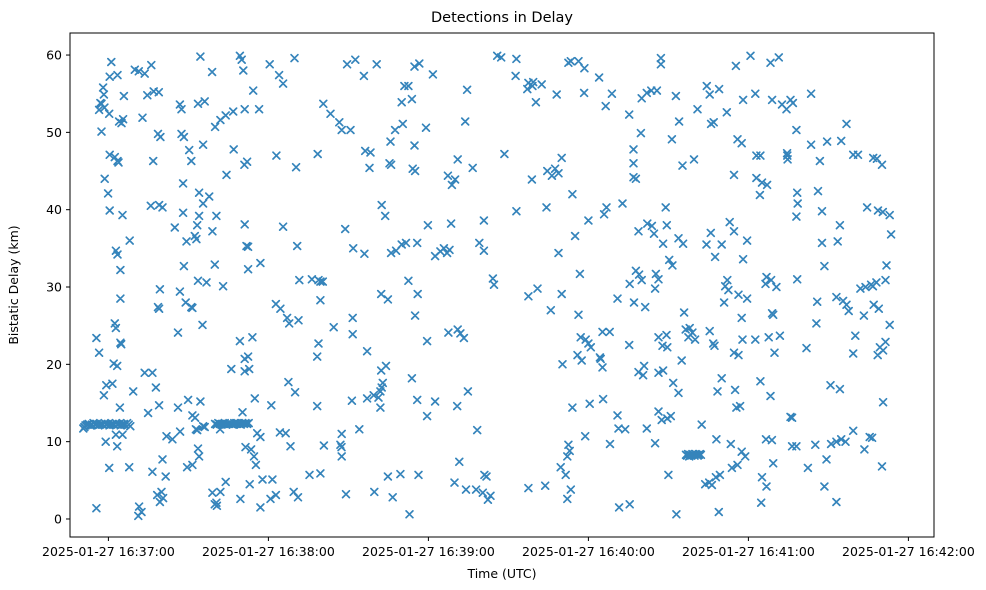 The width and height of the screenshot is (986, 590). I want to click on x-tick-label: 2025-01-27 16:39:00, so click(428, 551).